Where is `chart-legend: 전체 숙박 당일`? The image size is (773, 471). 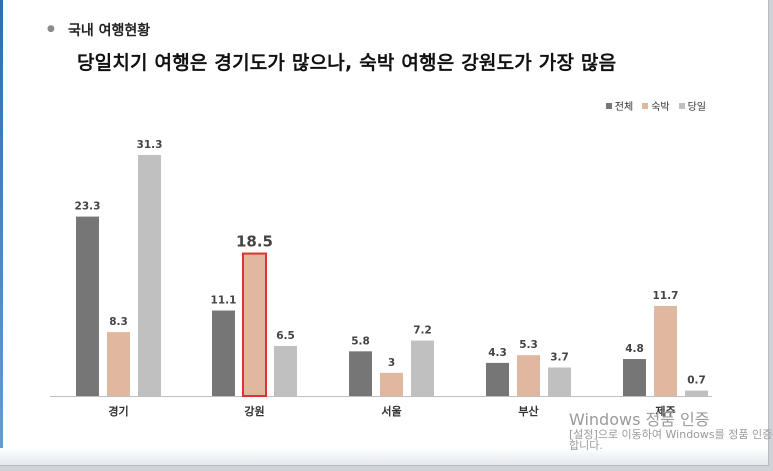 chart-legend: 전체 숙박 당일 is located at coordinates (655, 105).